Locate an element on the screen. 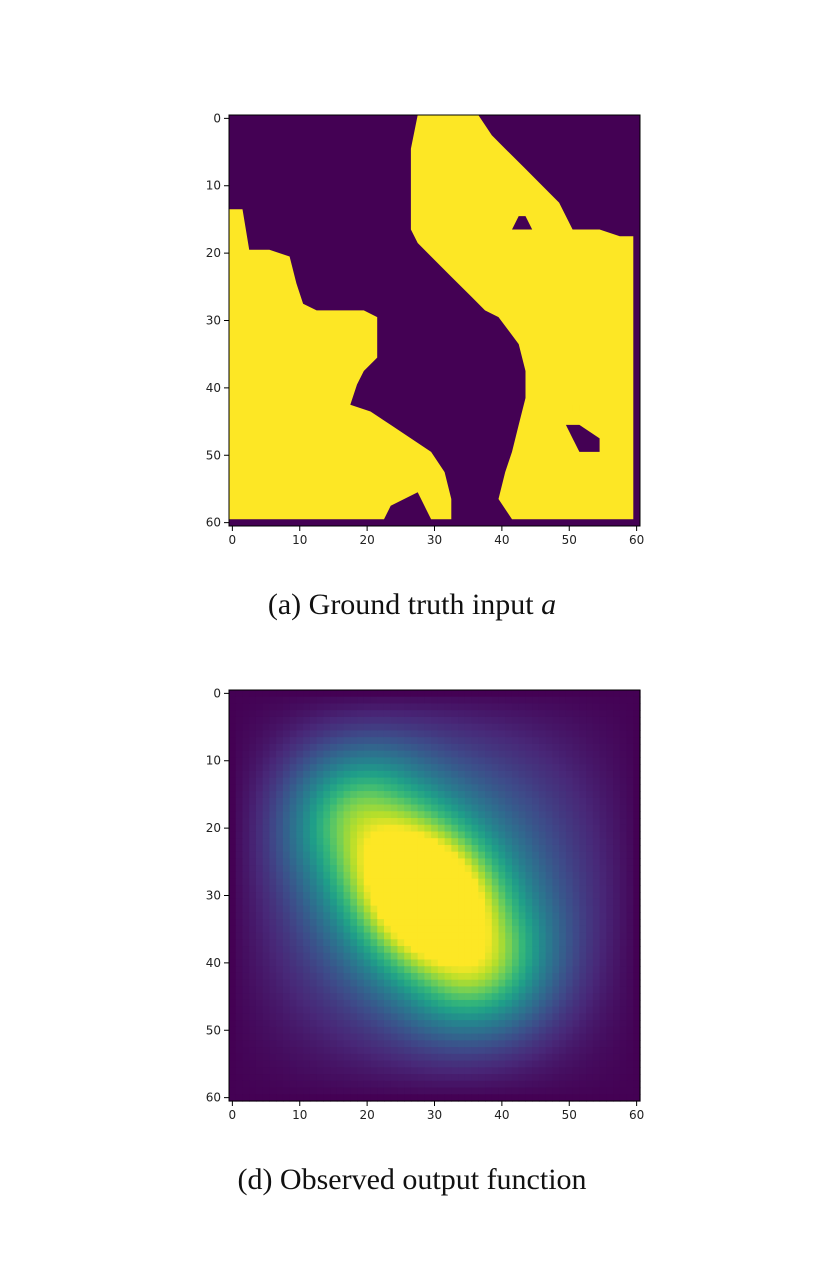 This screenshot has height=1270, width=824. axis-d-ytick-label: 60 is located at coordinates (213, 1098).